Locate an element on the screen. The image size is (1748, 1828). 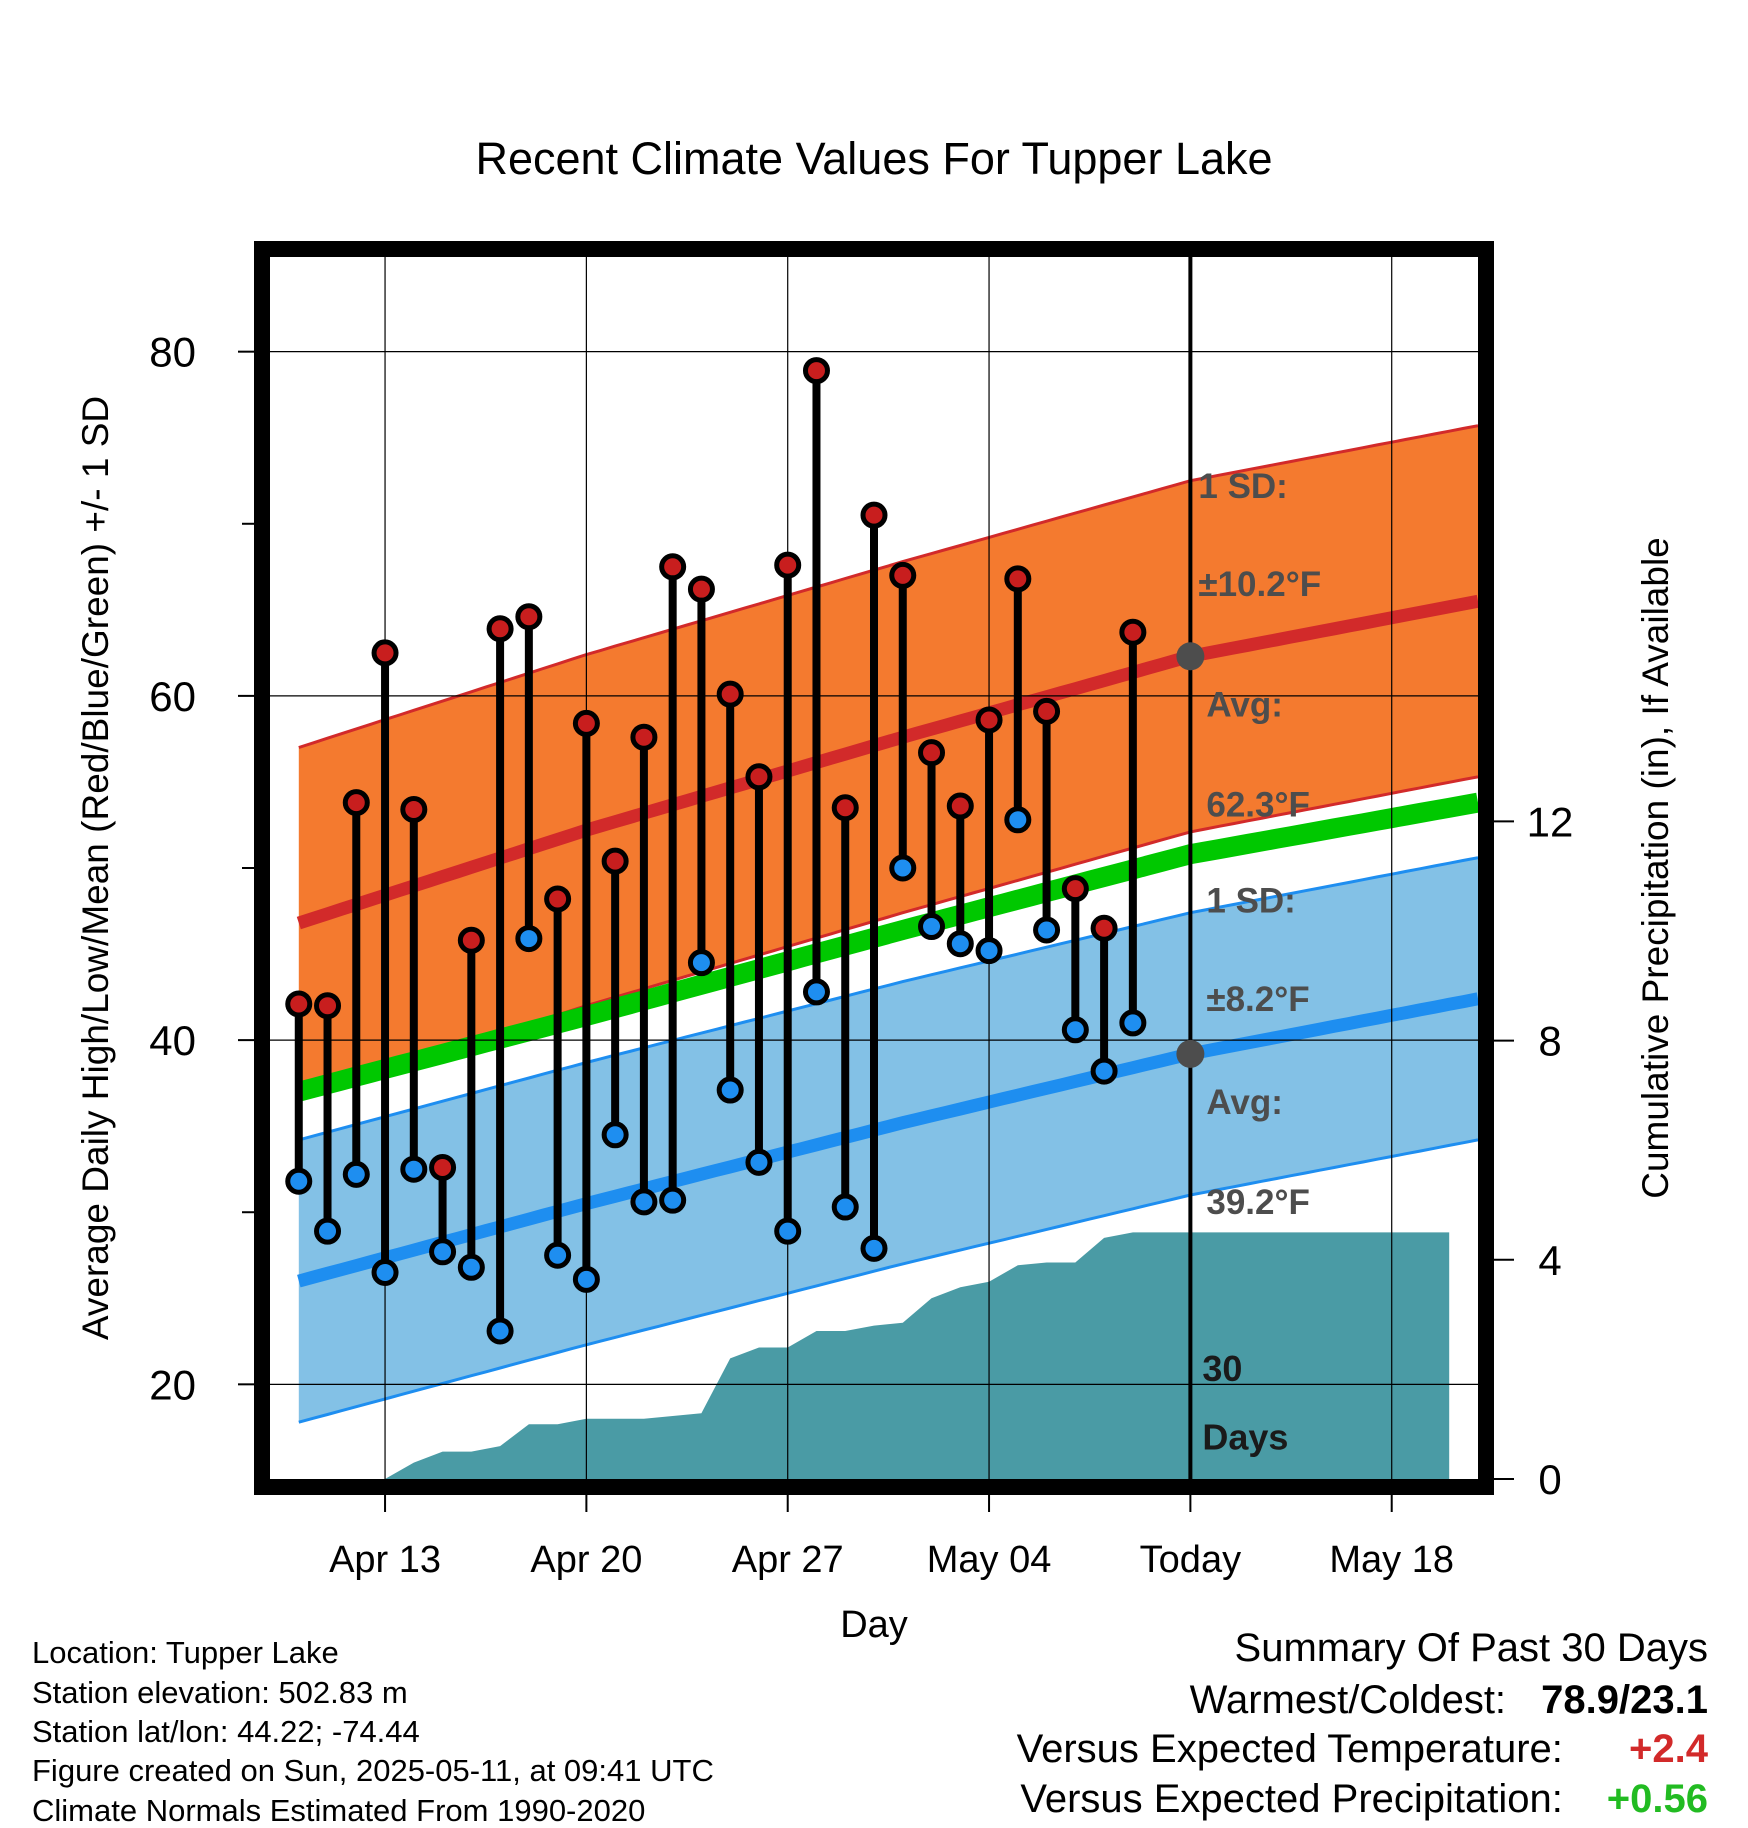
y2-tick-label: 12 is located at coordinates (1550, 821).